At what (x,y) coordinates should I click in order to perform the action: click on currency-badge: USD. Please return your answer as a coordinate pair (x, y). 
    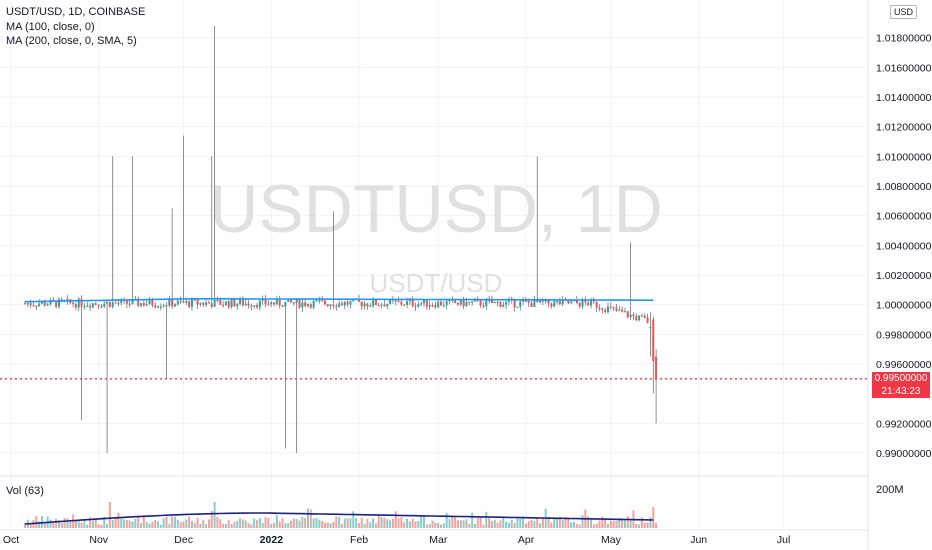
    Looking at the image, I should click on (904, 12).